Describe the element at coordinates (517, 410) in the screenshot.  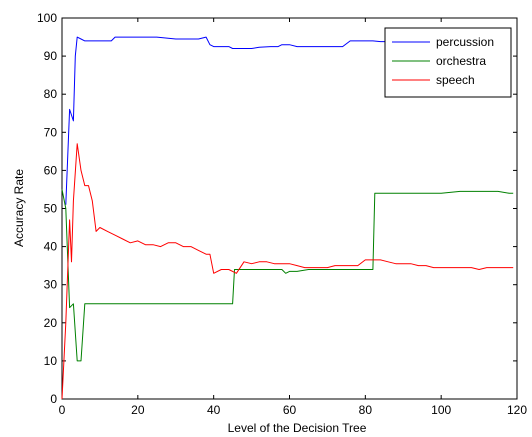
I see `x-tick-label: 120` at that location.